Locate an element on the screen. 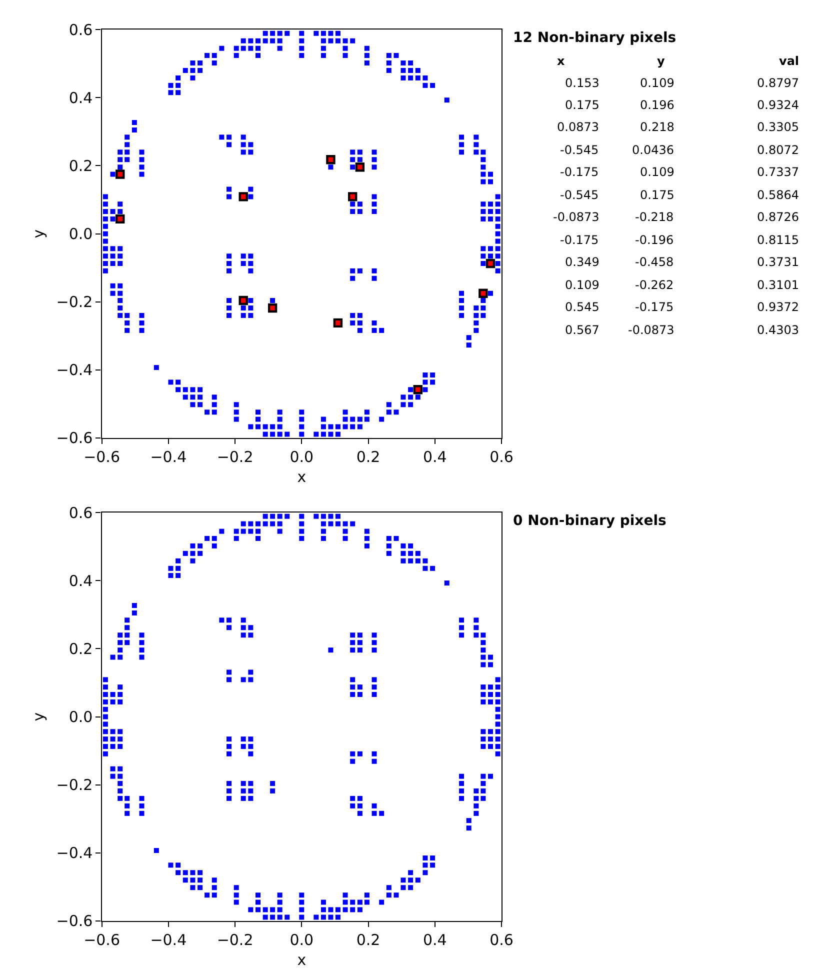 This screenshot has height=980, width=814. text: y is located at coordinates (661, 61).